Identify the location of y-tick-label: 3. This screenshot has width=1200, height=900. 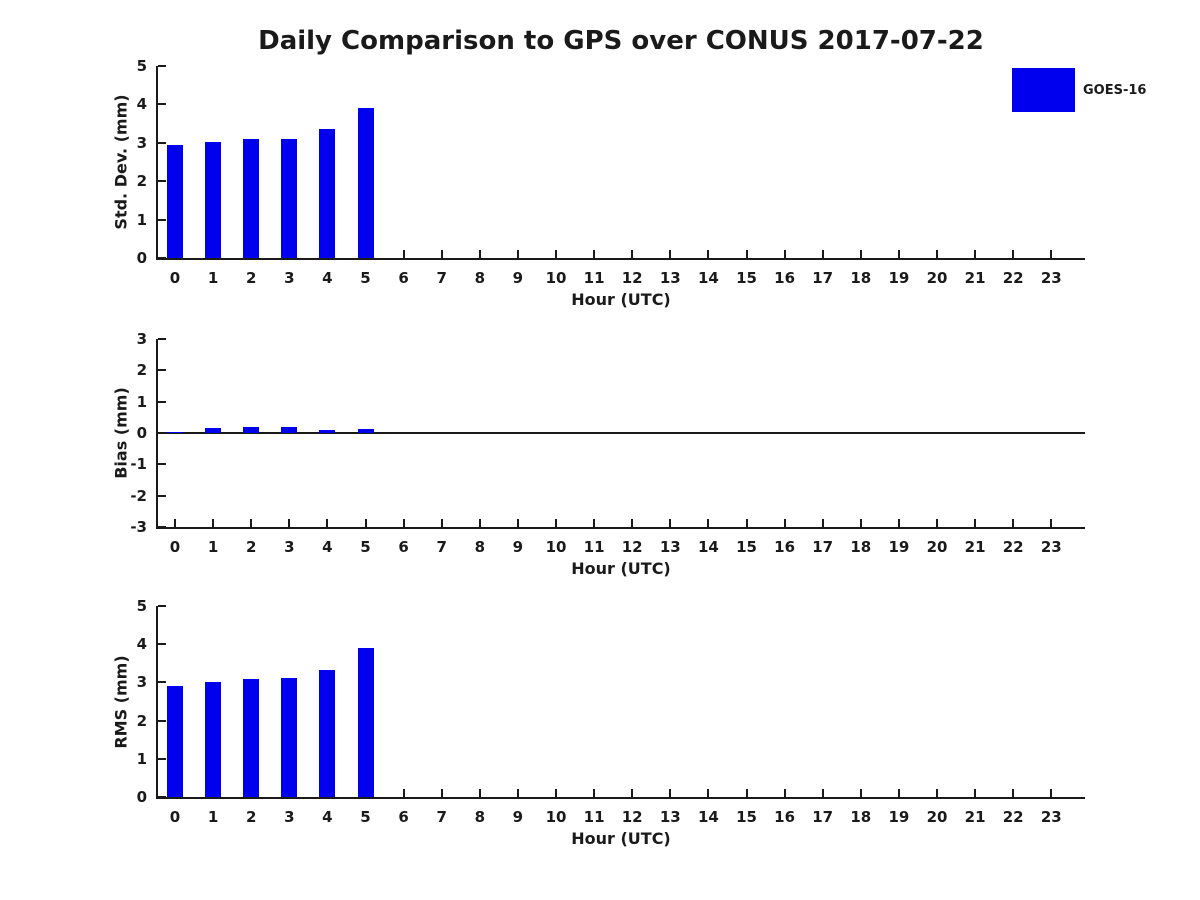
(141, 142).